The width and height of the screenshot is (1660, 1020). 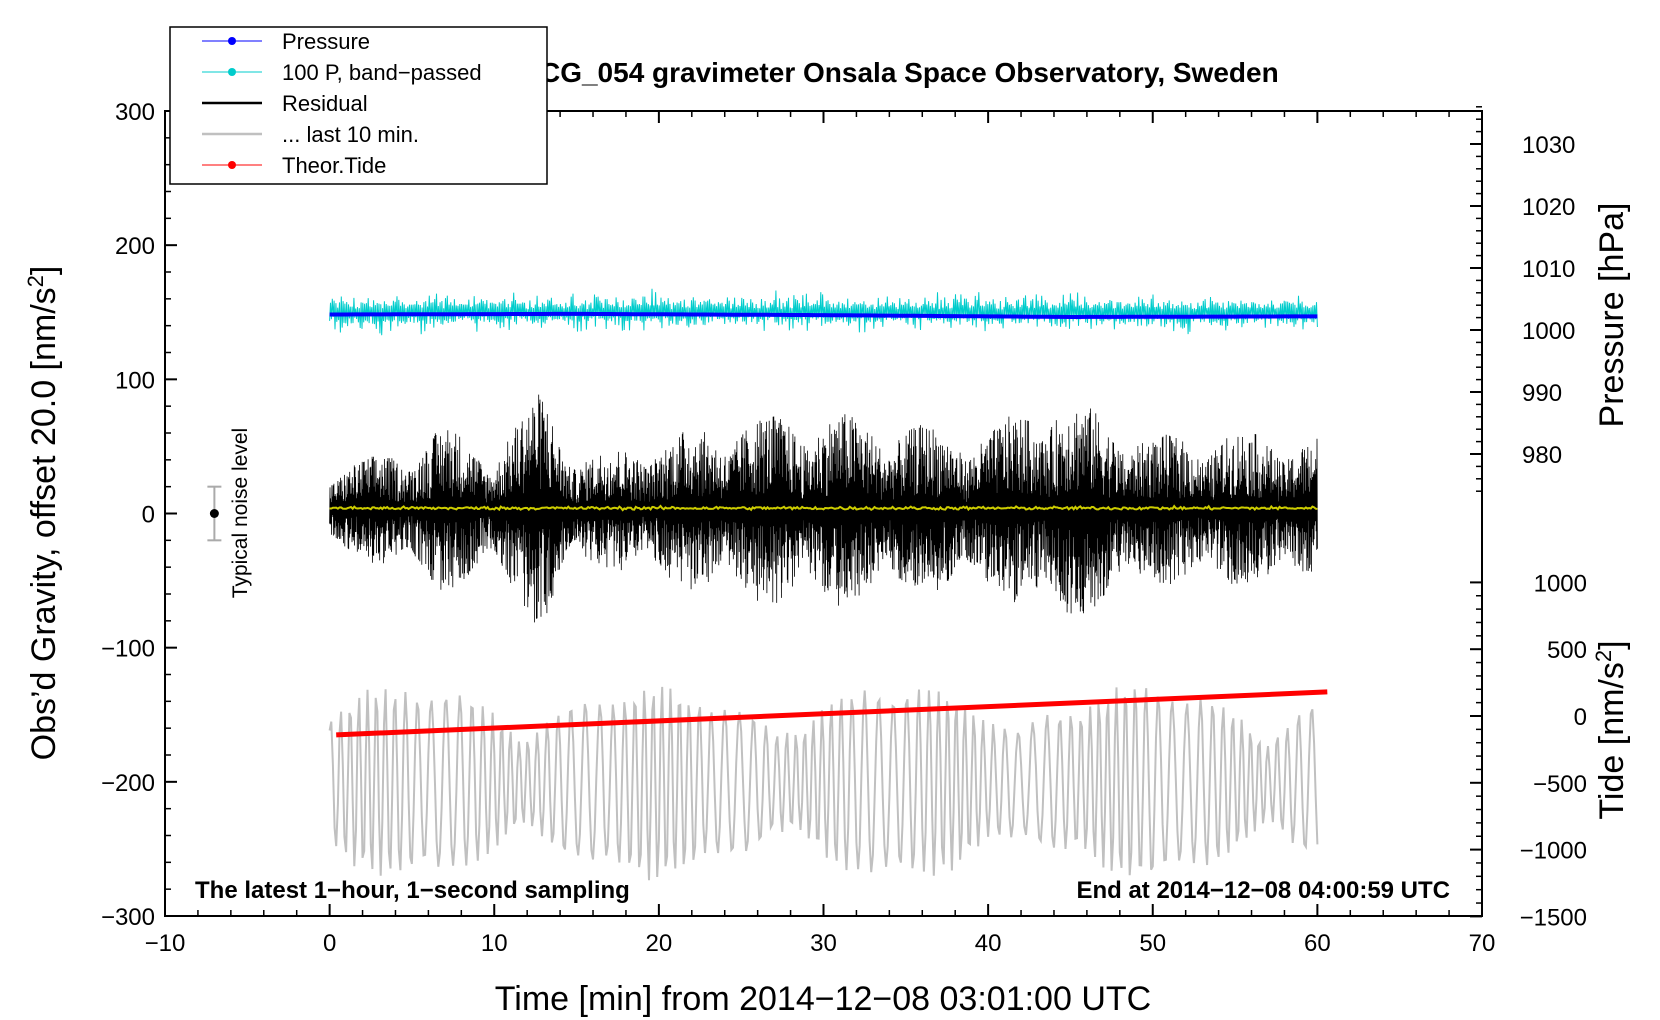 I want to click on pressure-tick-label: 980, so click(x=1542, y=455).